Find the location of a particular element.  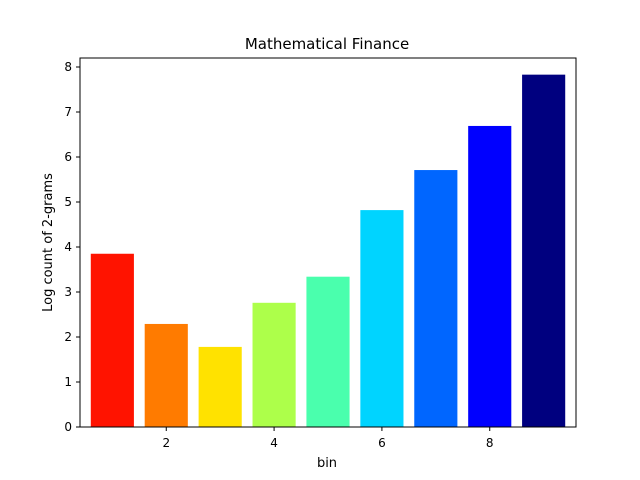

x-axis-label: bin is located at coordinates (327, 463).